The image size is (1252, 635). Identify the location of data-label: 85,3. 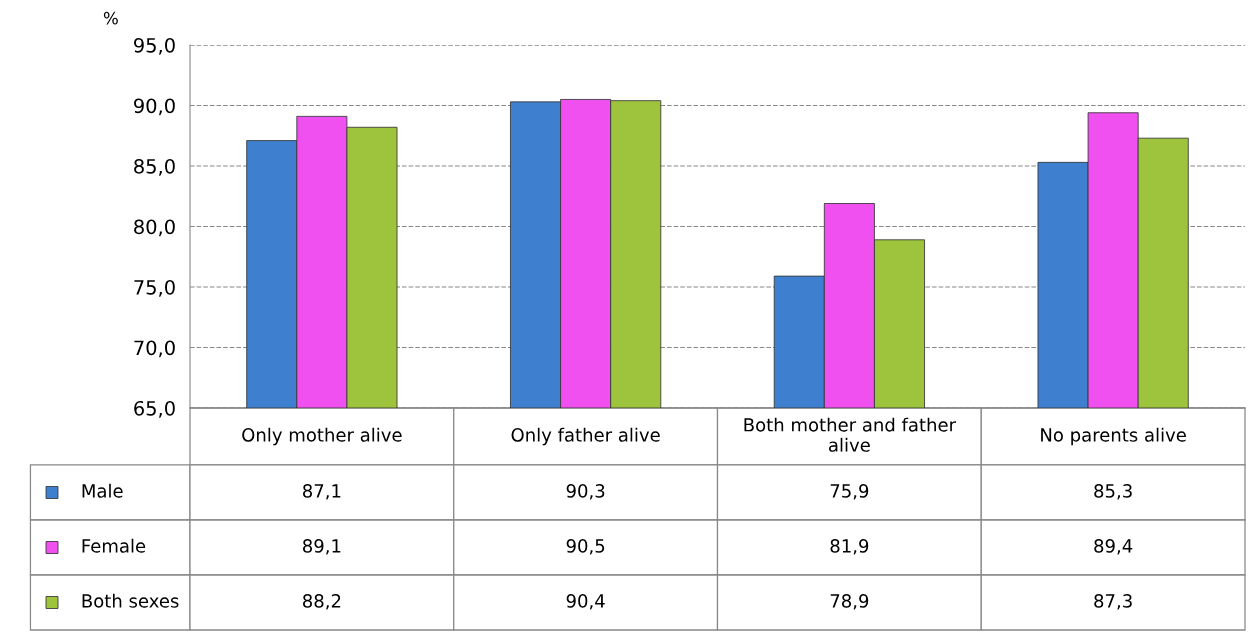
(1113, 492).